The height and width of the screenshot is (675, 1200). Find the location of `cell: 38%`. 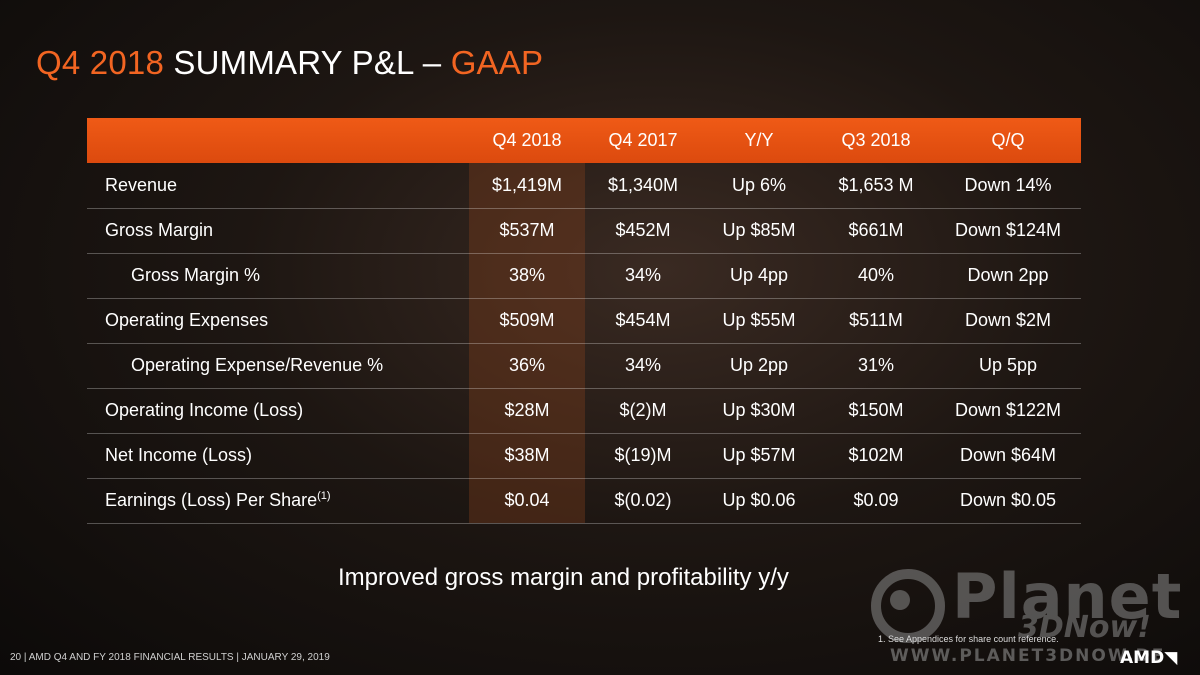

cell: 38% is located at coordinates (527, 275).